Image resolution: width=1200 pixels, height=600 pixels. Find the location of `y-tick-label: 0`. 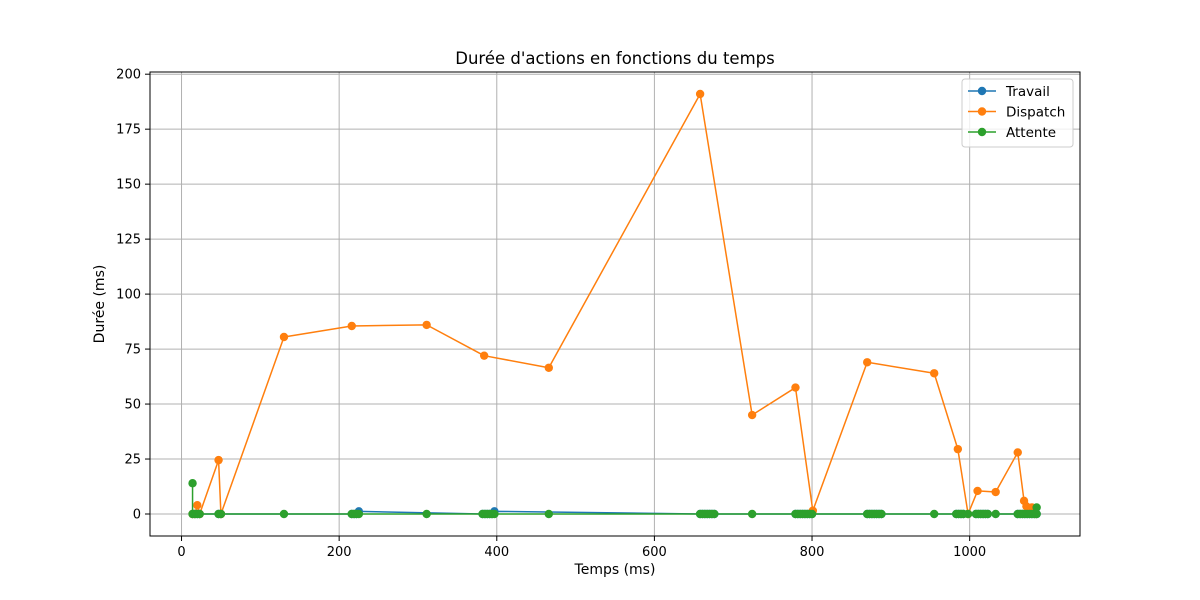

y-tick-label: 0 is located at coordinates (137, 515).